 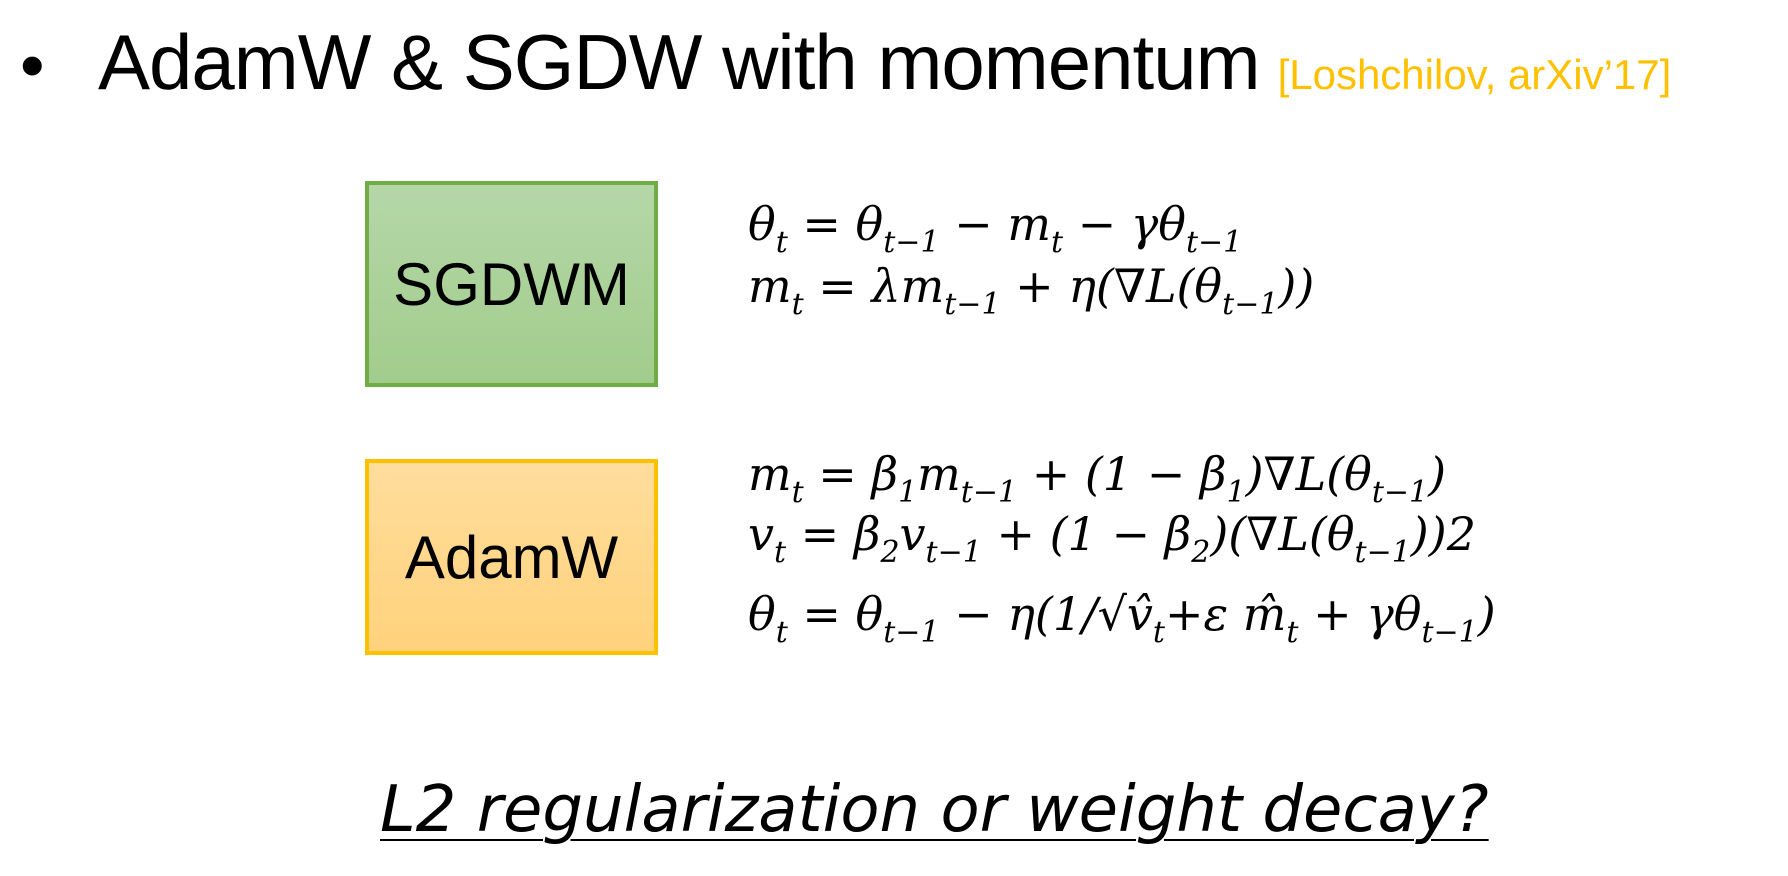 What do you see at coordinates (1031, 290) in the screenshot?
I see `sgdwm-equation-momentum-update: mt = λmt−1 + η(∇L(θt−1))` at bounding box center [1031, 290].